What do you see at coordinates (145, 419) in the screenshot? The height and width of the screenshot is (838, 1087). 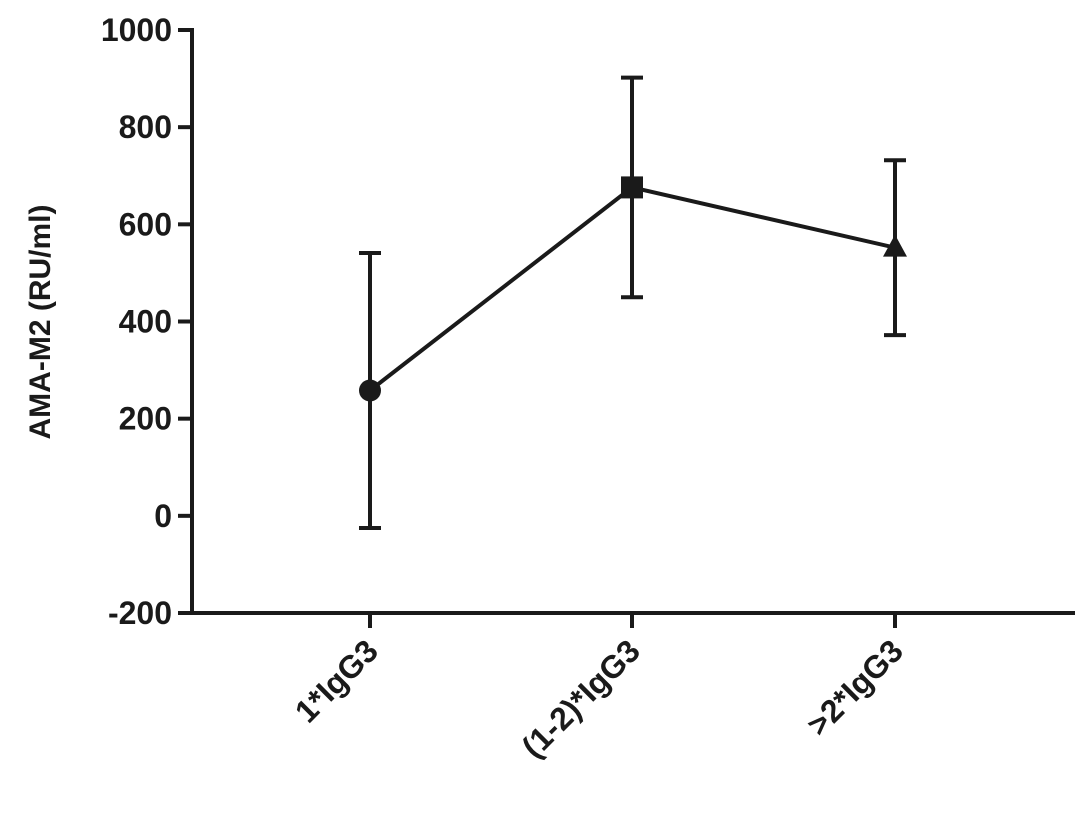 I see `y-tick-label: 200` at bounding box center [145, 419].